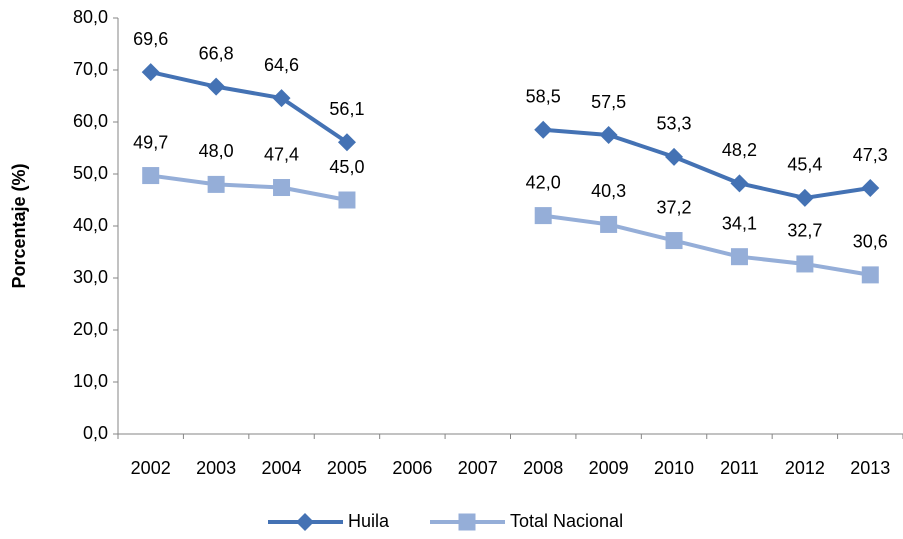 This screenshot has height=539, width=903. Describe the element at coordinates (608, 191) in the screenshot. I see `value-label: 40,3` at that location.